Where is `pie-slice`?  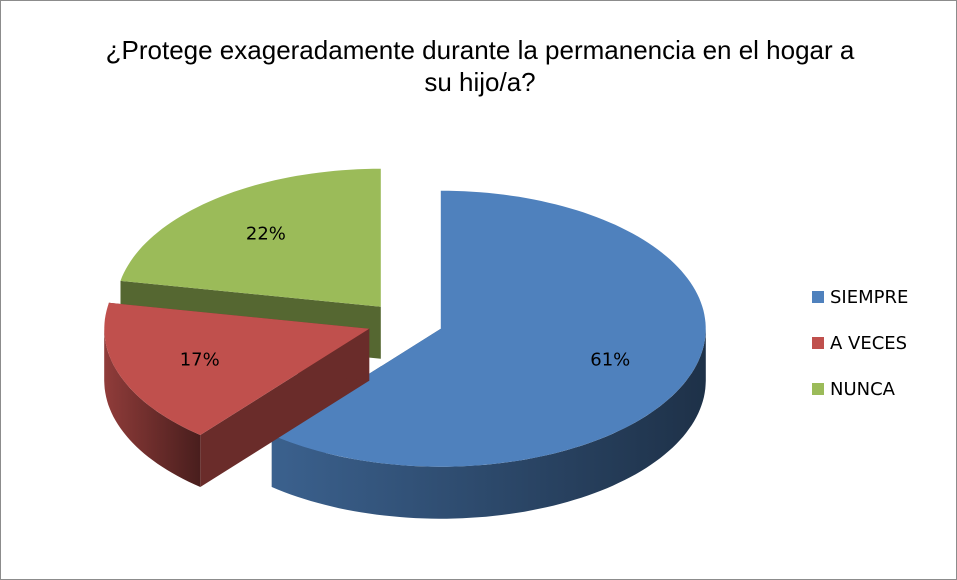
pie-slice is located at coordinates (237, 394).